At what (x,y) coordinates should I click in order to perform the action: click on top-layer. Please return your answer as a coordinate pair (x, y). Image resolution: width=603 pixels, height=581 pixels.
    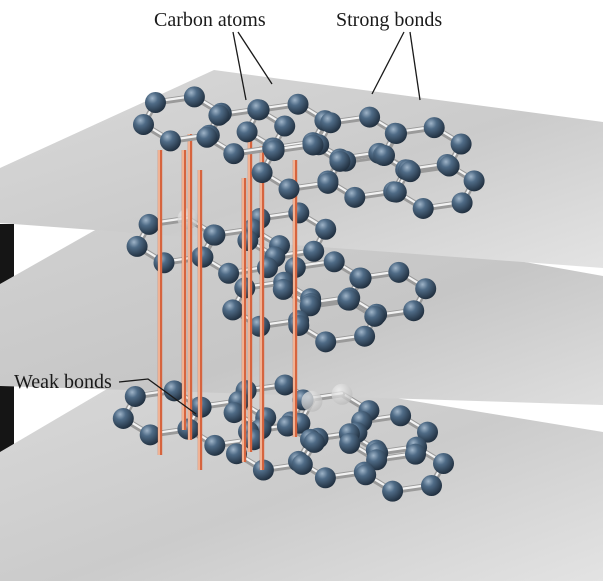
    Looking at the image, I should click on (308, 152).